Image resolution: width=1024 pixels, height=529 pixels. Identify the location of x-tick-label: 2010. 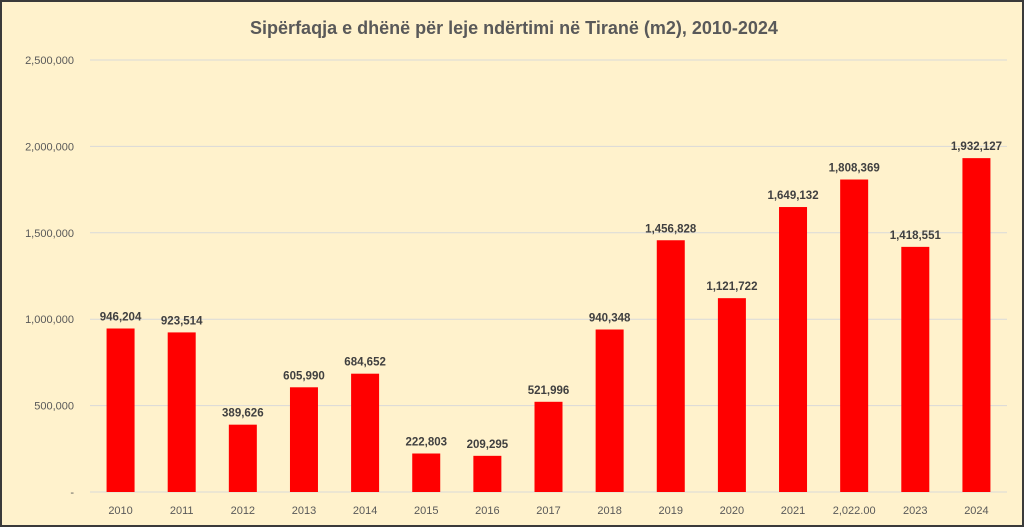
(120, 511).